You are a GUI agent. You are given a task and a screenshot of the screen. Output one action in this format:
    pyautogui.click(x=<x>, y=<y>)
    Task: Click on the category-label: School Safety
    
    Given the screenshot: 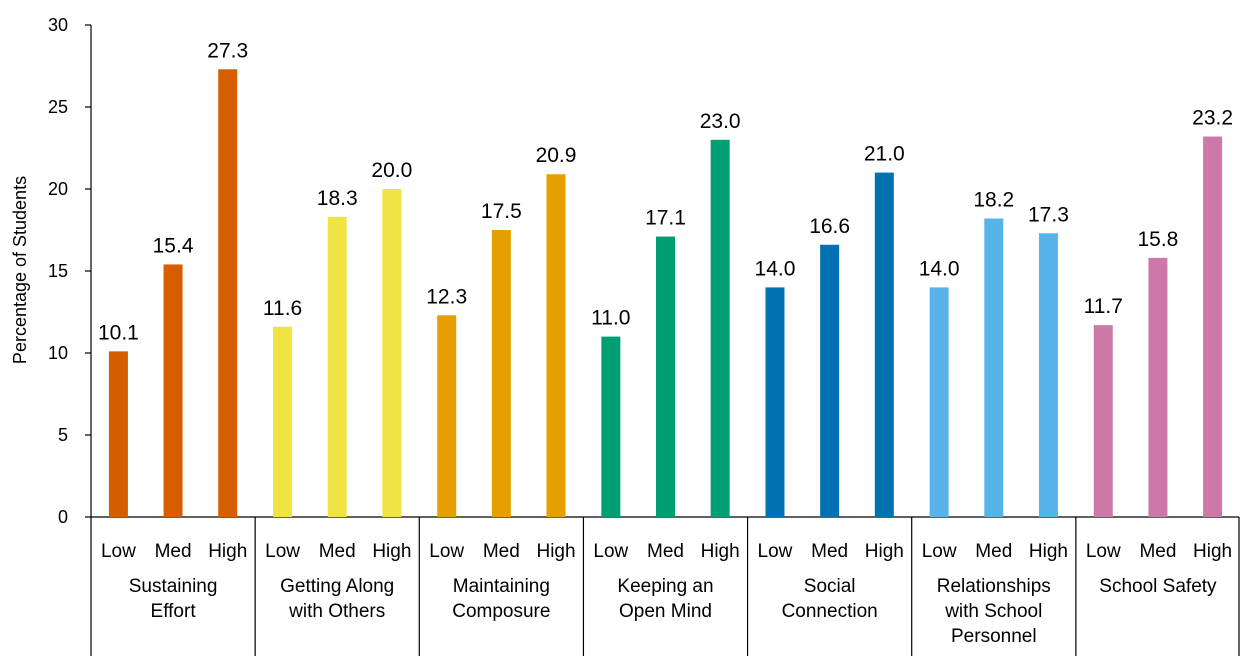 What is the action you would take?
    pyautogui.click(x=1158, y=586)
    